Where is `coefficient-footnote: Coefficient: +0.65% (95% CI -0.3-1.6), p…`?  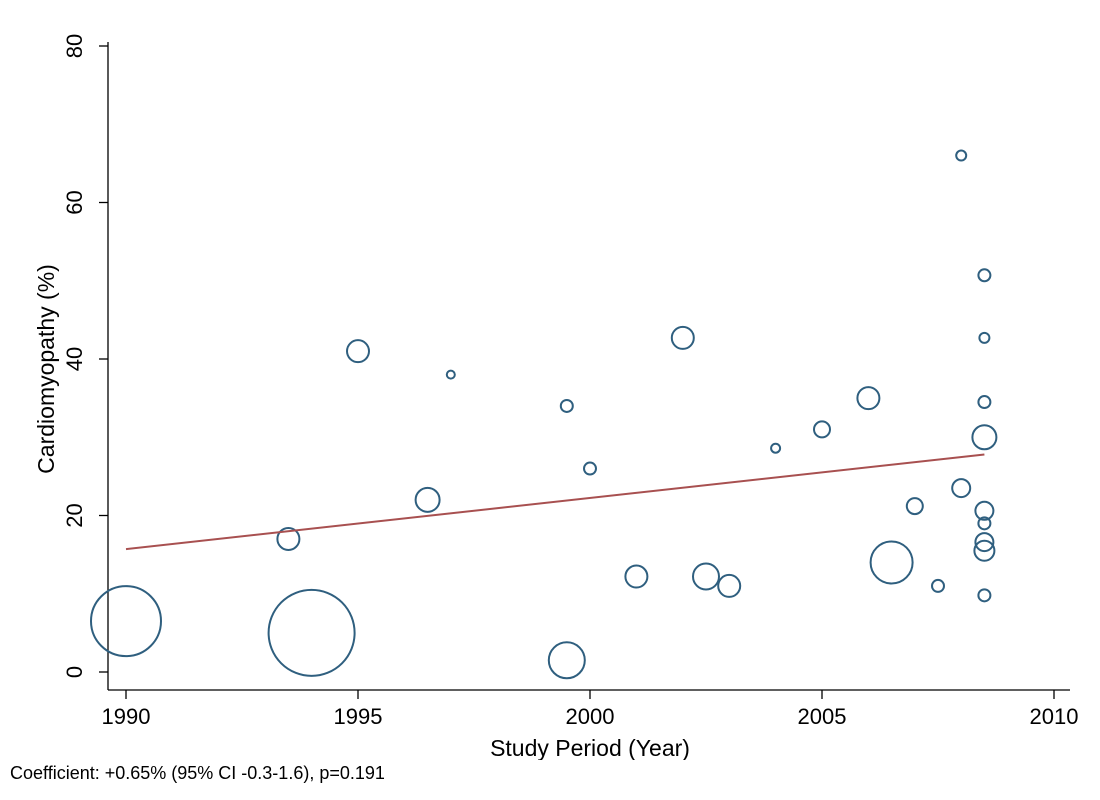 coefficient-footnote: Coefficient: +0.65% (95% CI -0.3-1.6), p… is located at coordinates (197, 773).